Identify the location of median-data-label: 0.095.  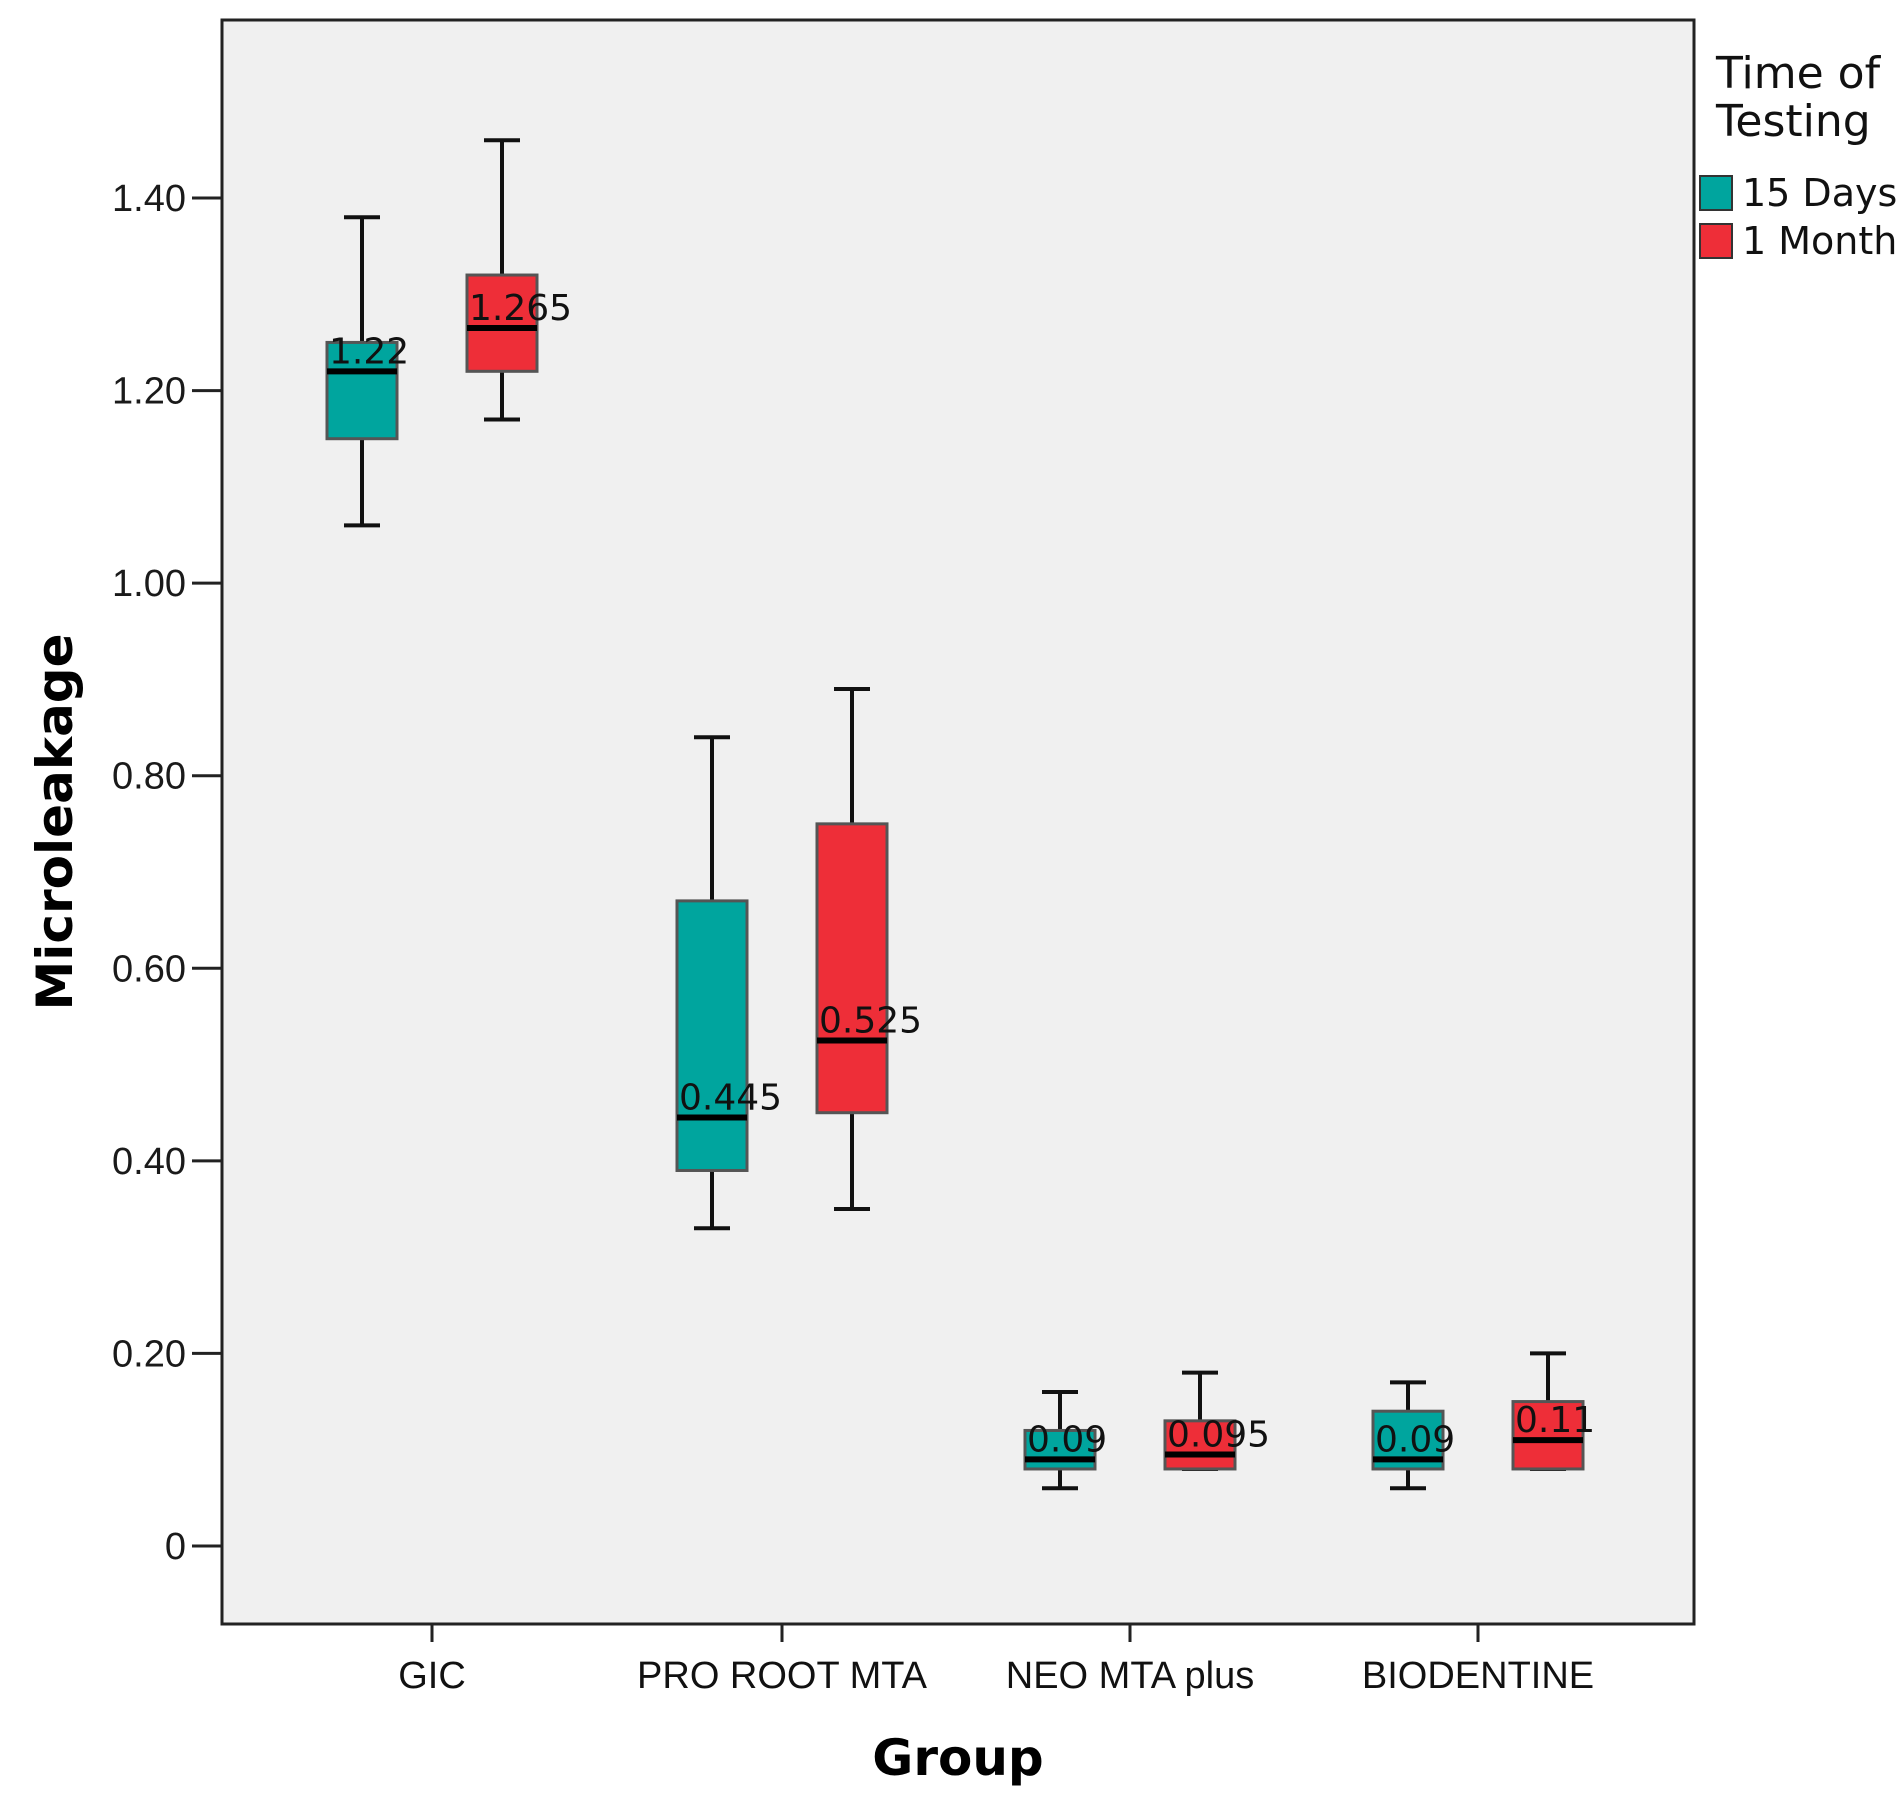
(1218, 1435).